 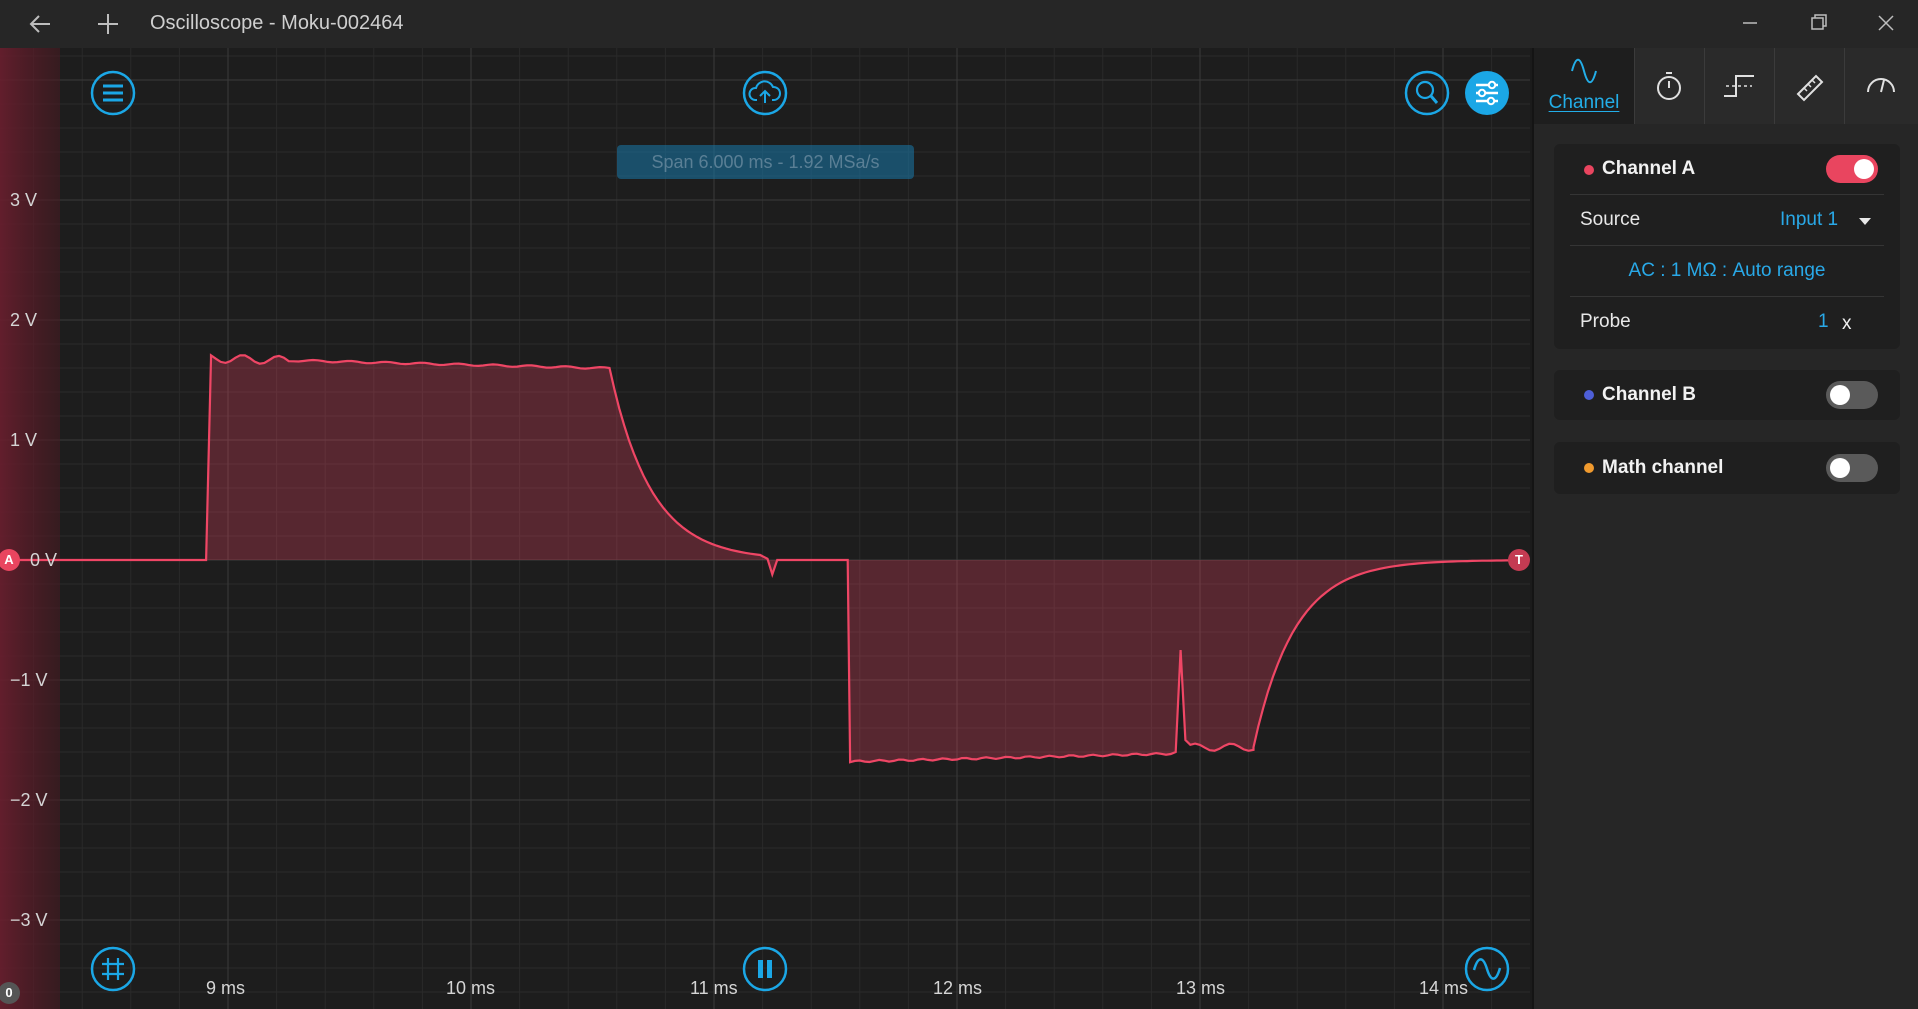 I want to click on bottom-zero-marker: 0, so click(x=10, y=993).